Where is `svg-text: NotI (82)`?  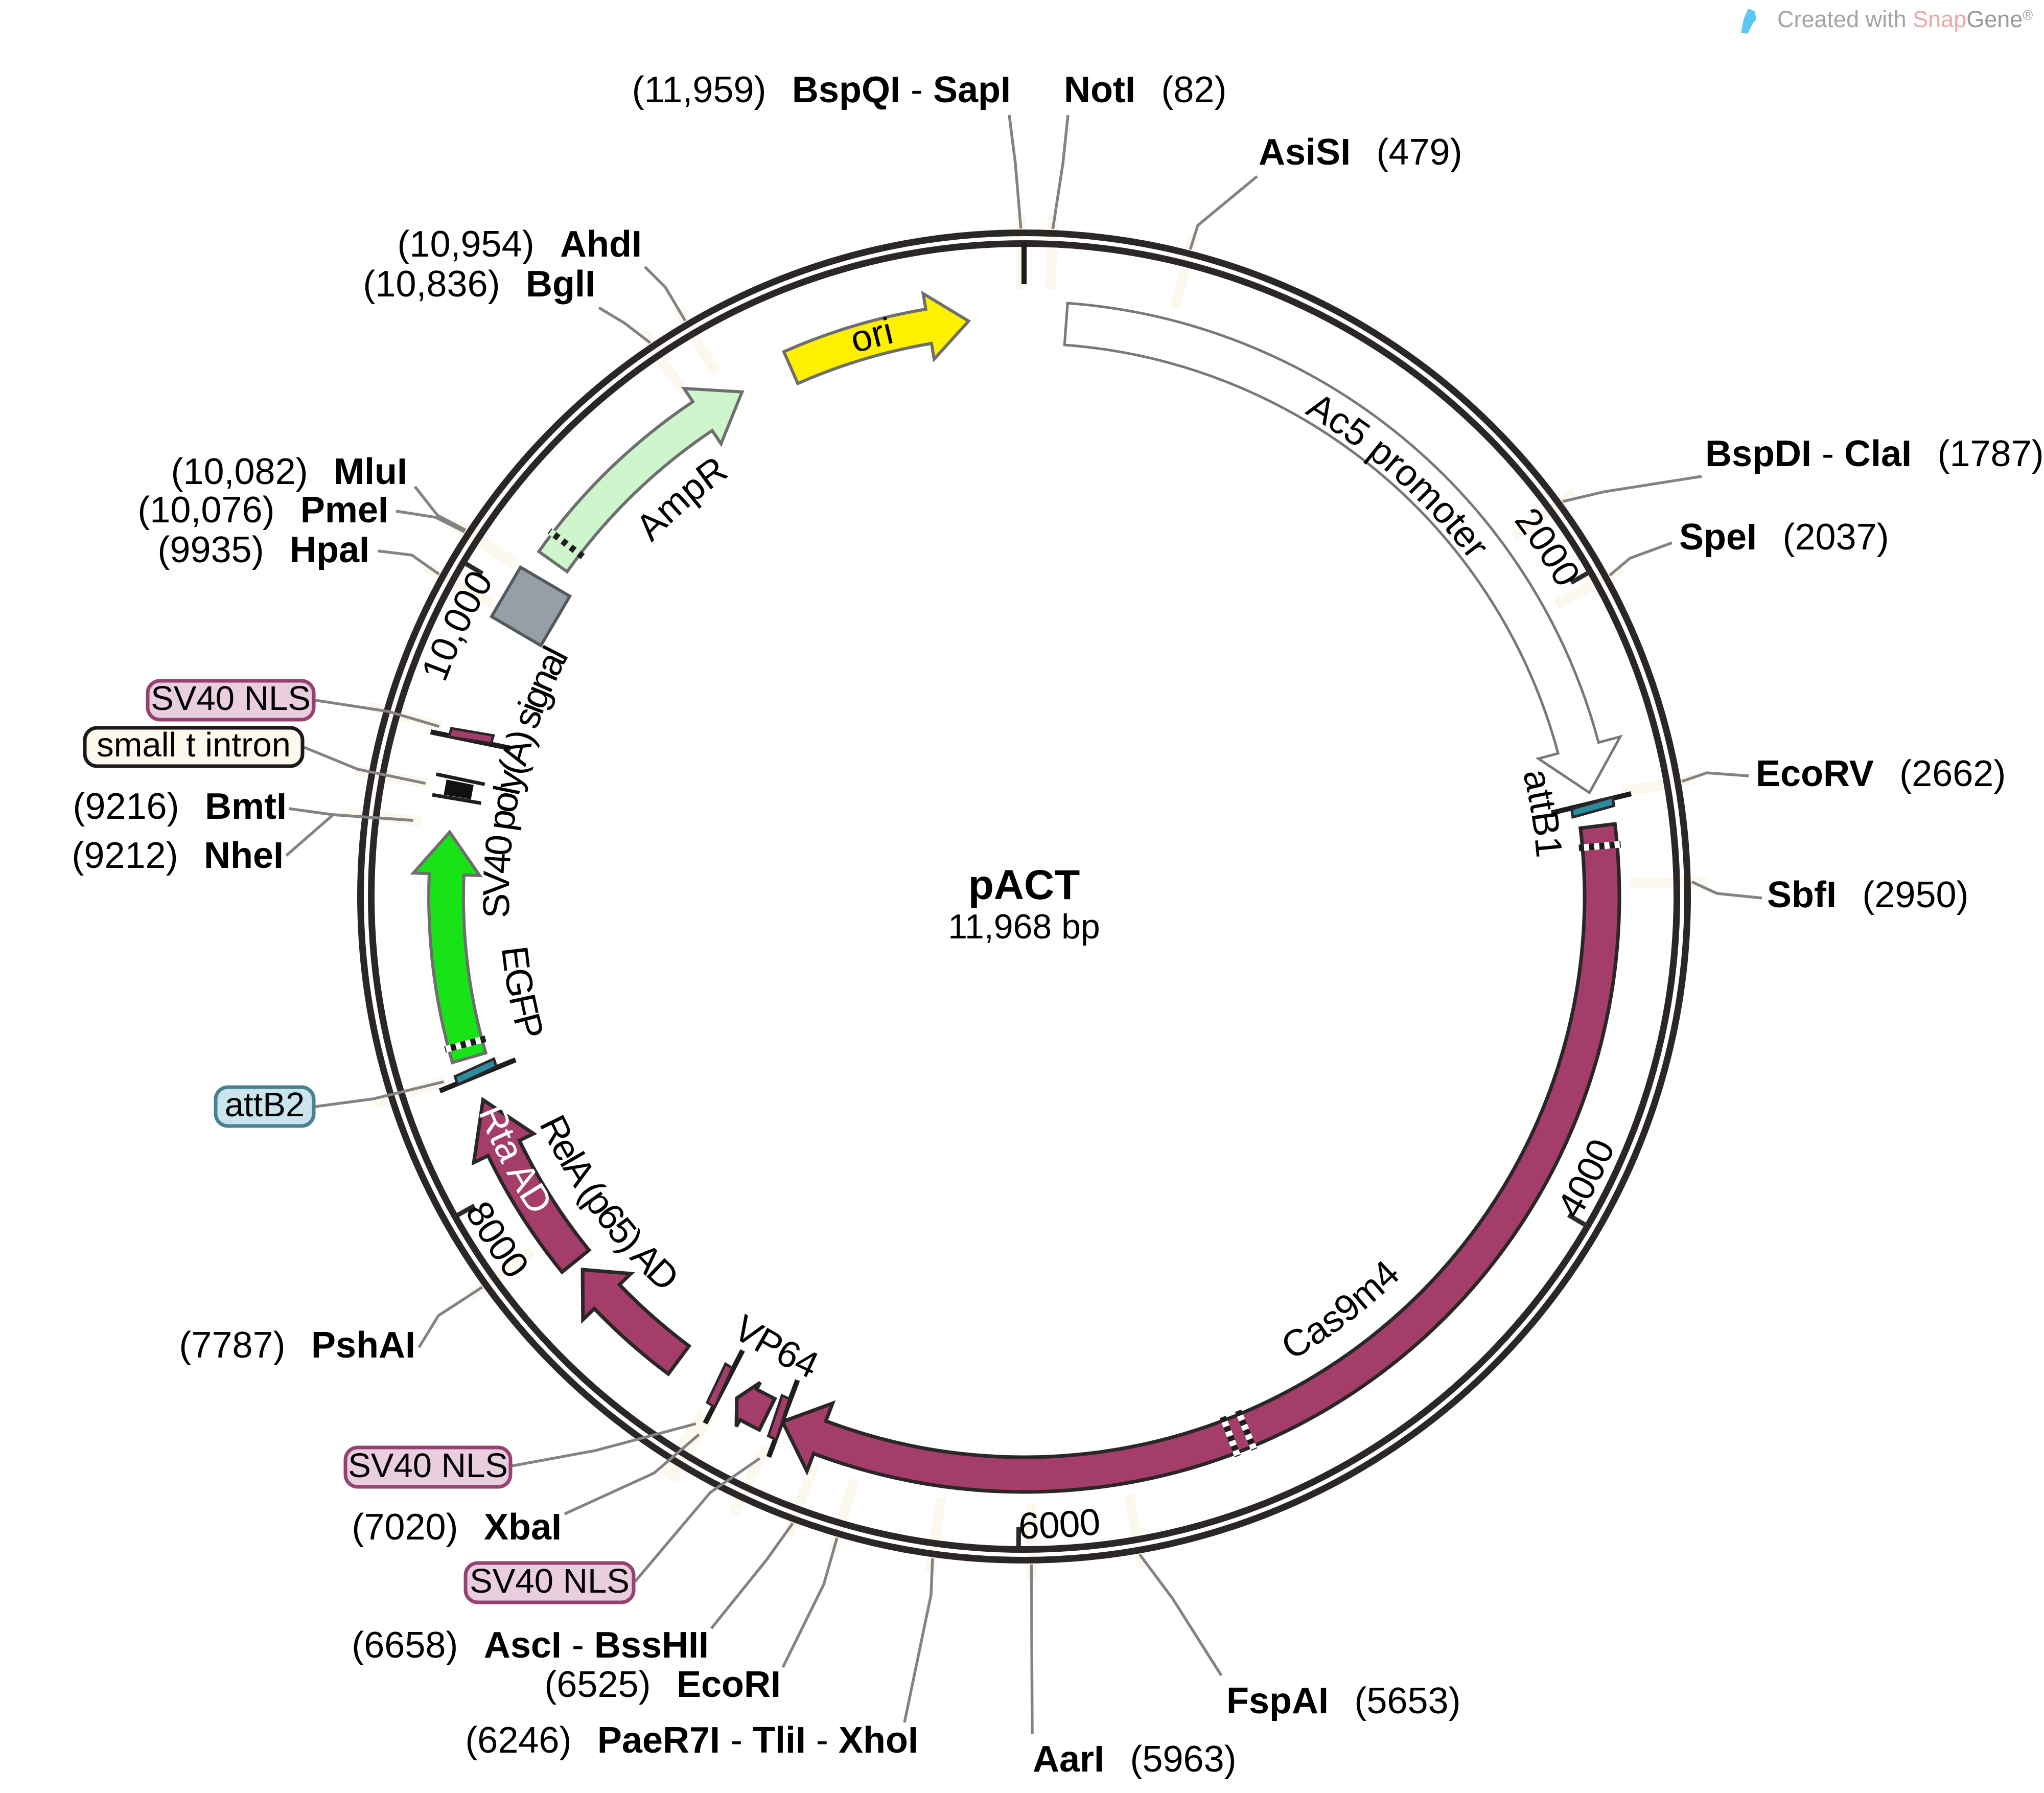 svg-text: NotI (82) is located at coordinates (1145, 90).